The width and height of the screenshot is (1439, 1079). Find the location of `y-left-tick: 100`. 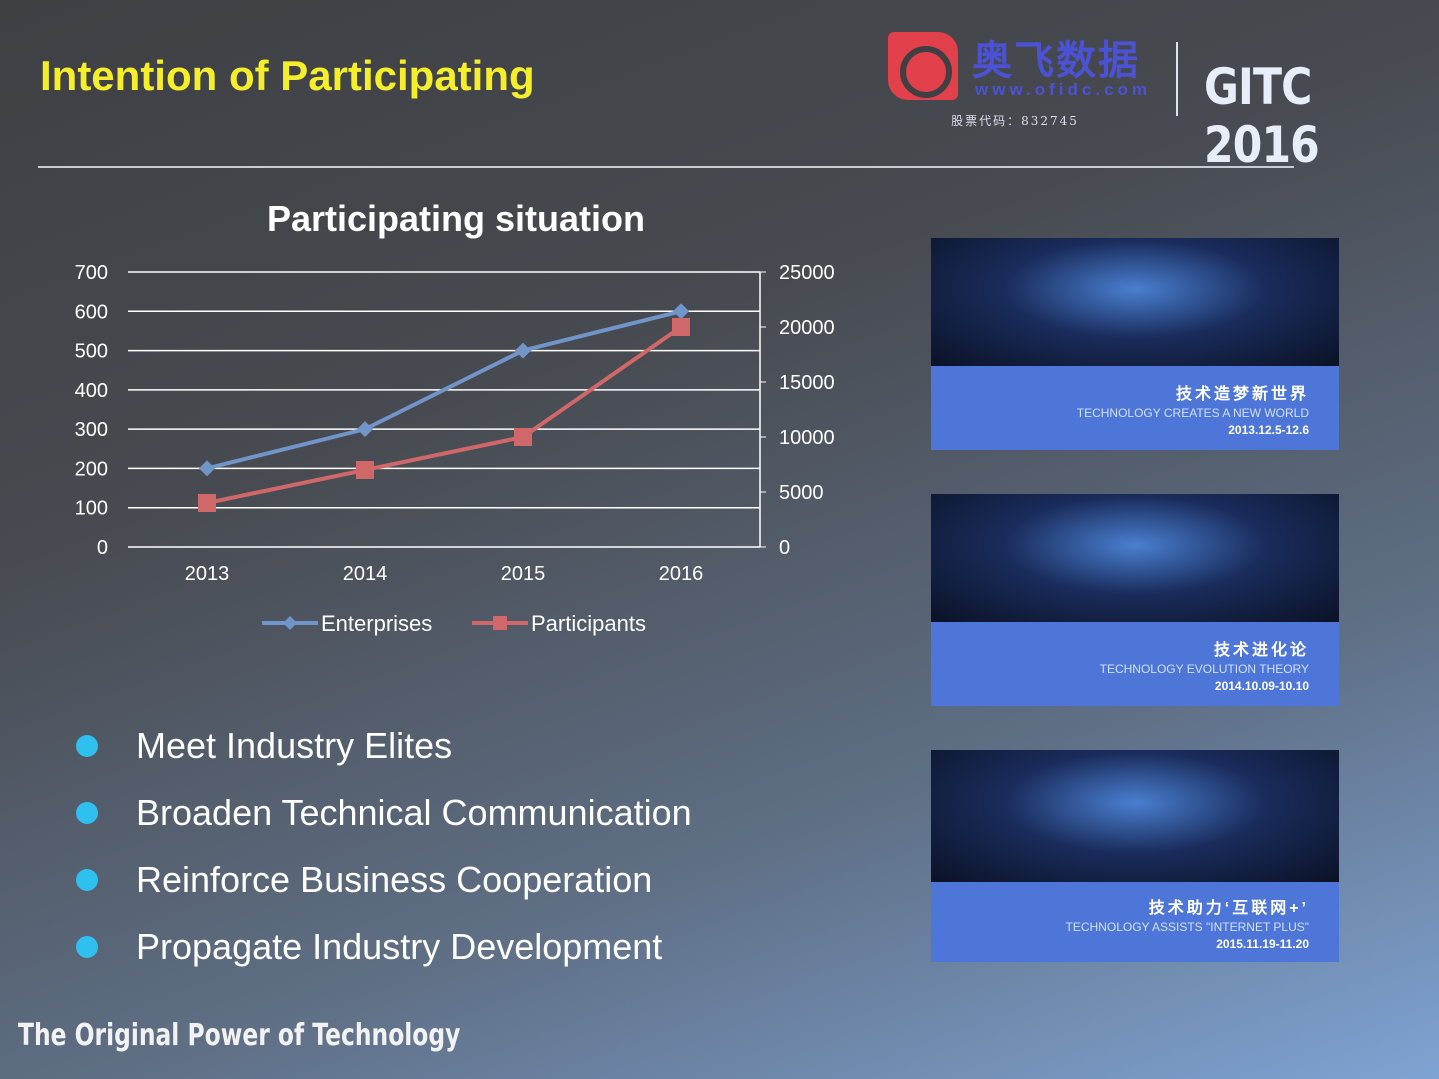

y-left-tick: 100 is located at coordinates (91, 509).